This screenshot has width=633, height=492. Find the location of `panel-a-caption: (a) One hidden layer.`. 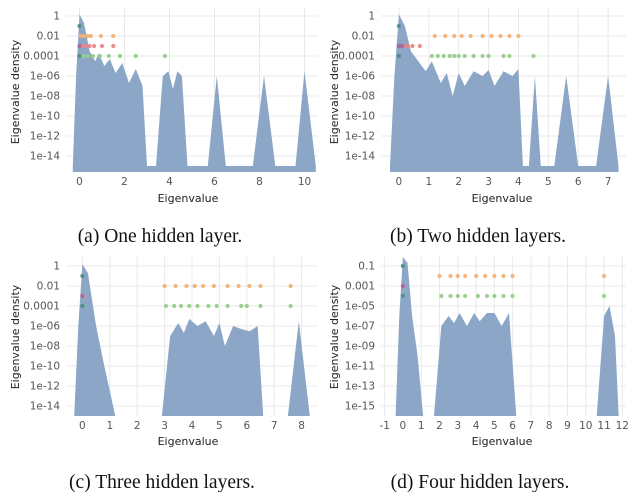

panel-a-caption: (a) One hidden layer. is located at coordinates (160, 236).